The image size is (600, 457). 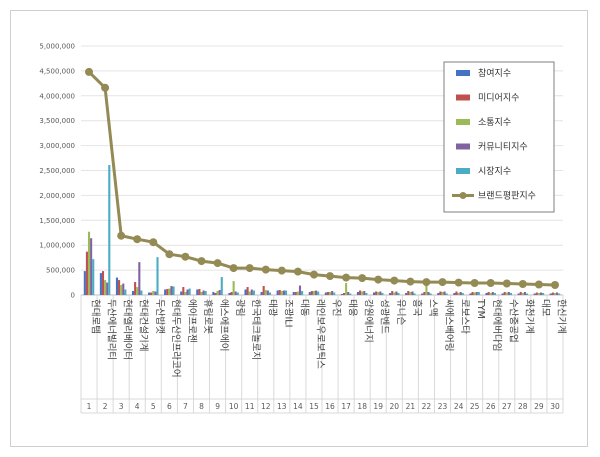 I want to click on category-label-20: 유니슨, so click(x=400, y=312).